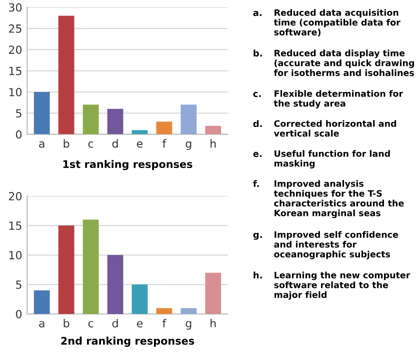  I want to click on text: e. Useful function for land masking, so click(321, 159).